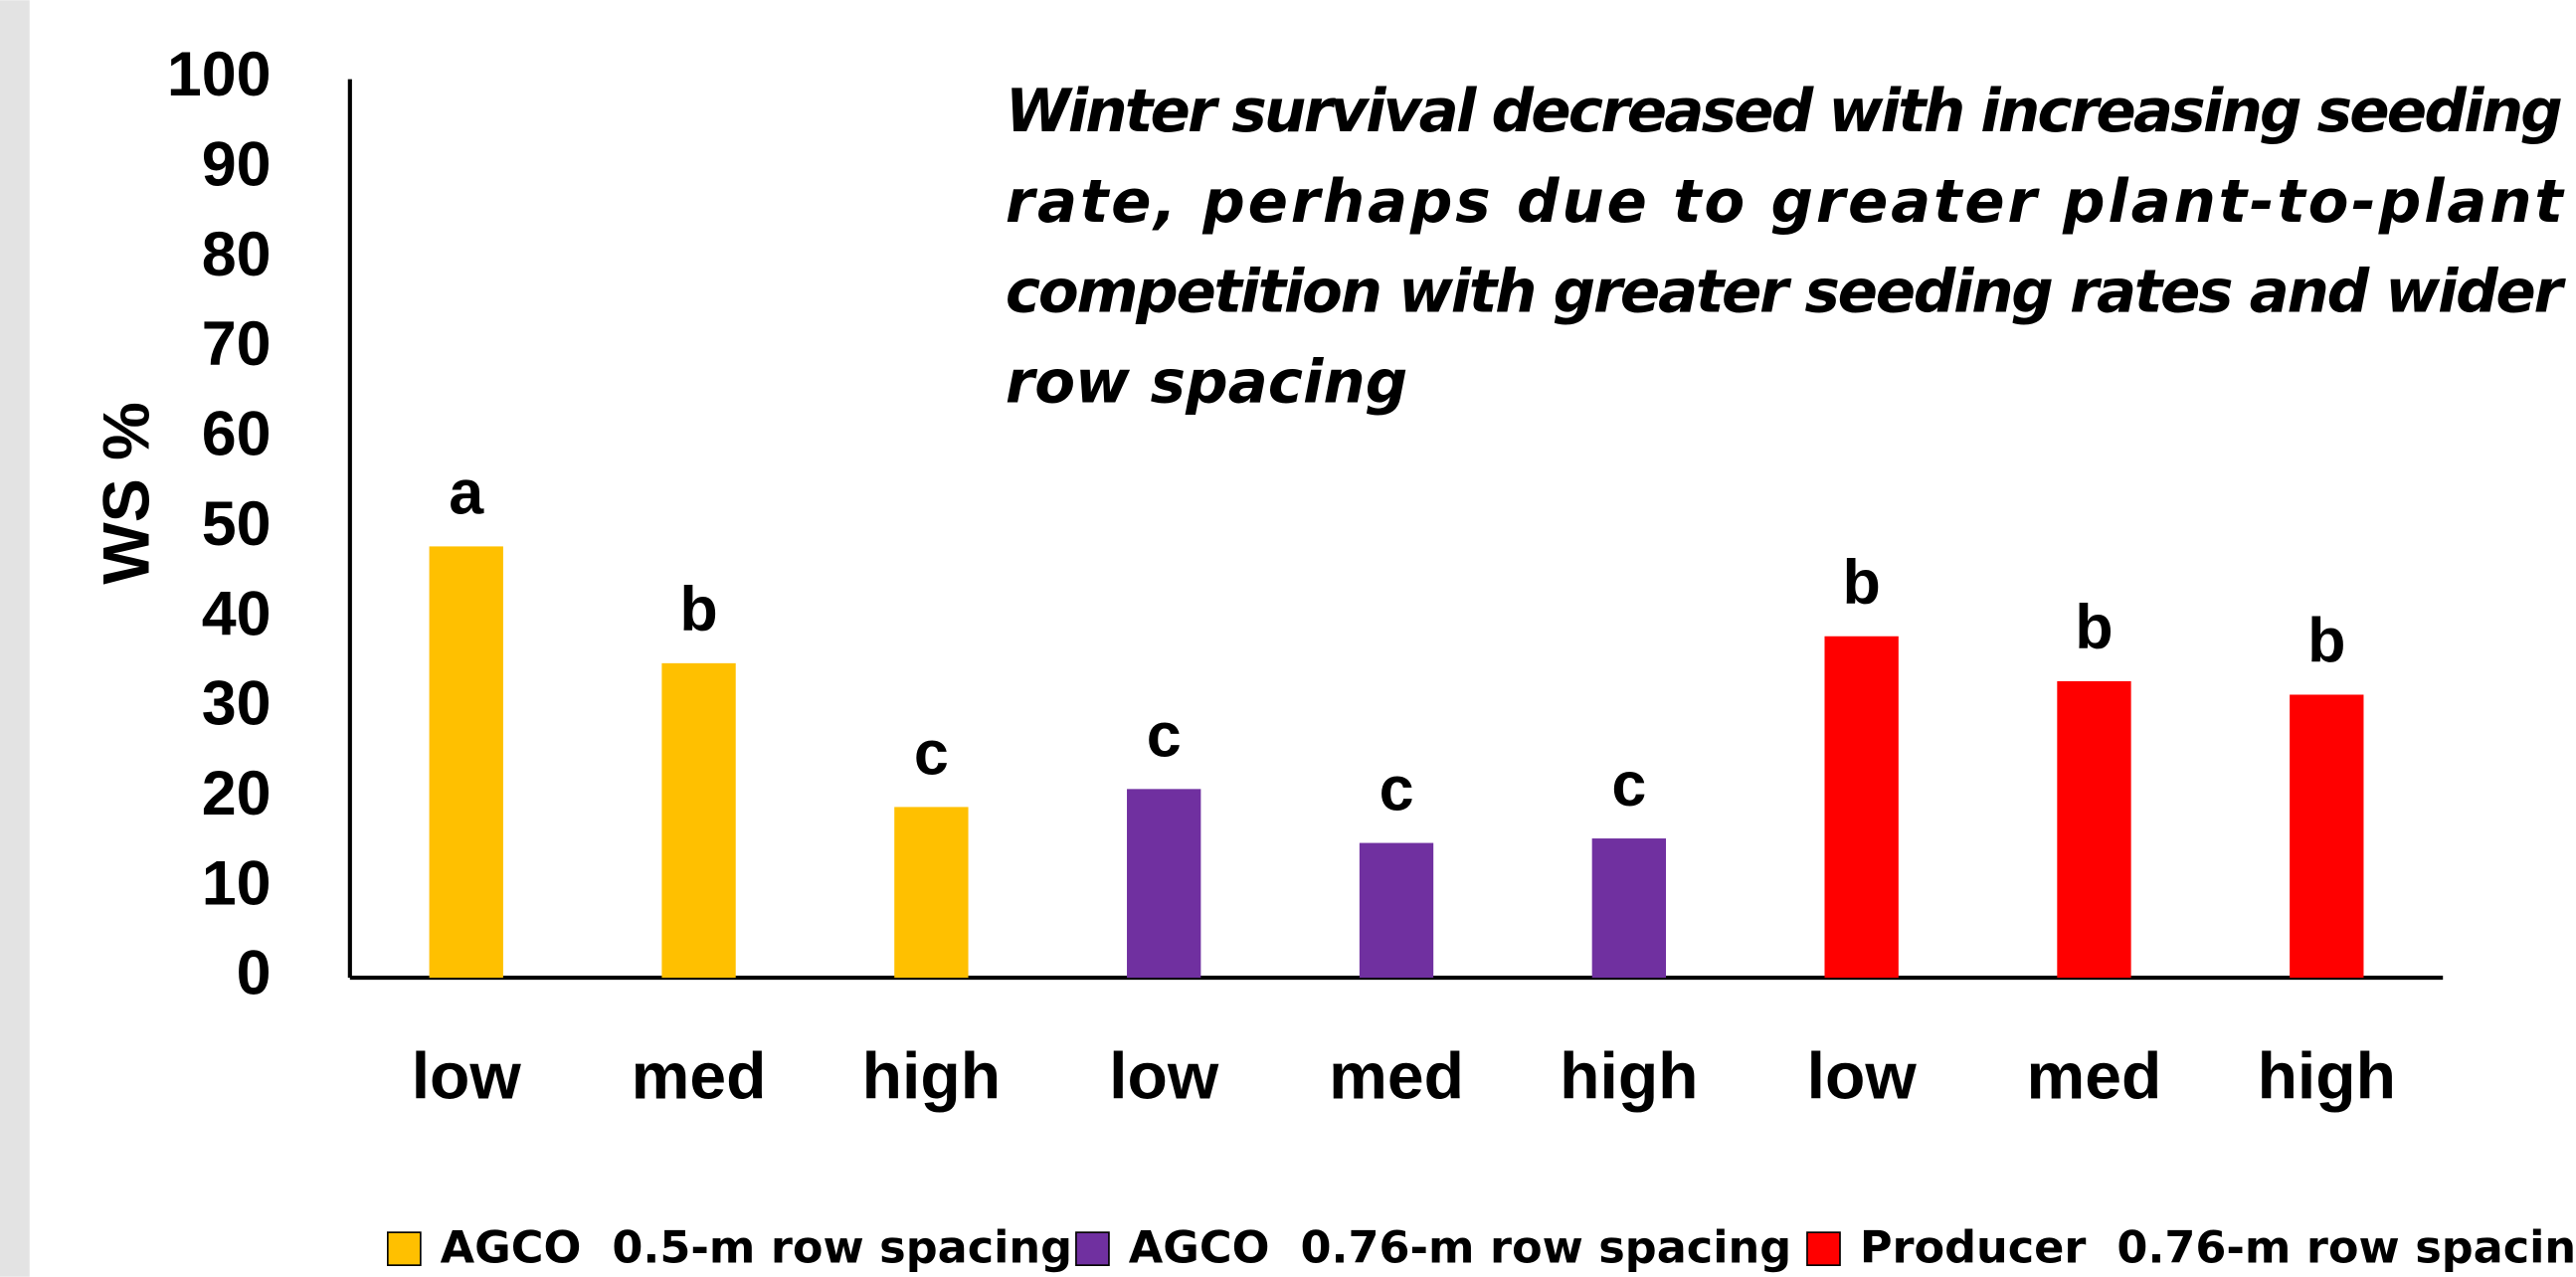  I want to click on legend-label: AGCO 0.76-m row spacing, so click(1460, 1247).